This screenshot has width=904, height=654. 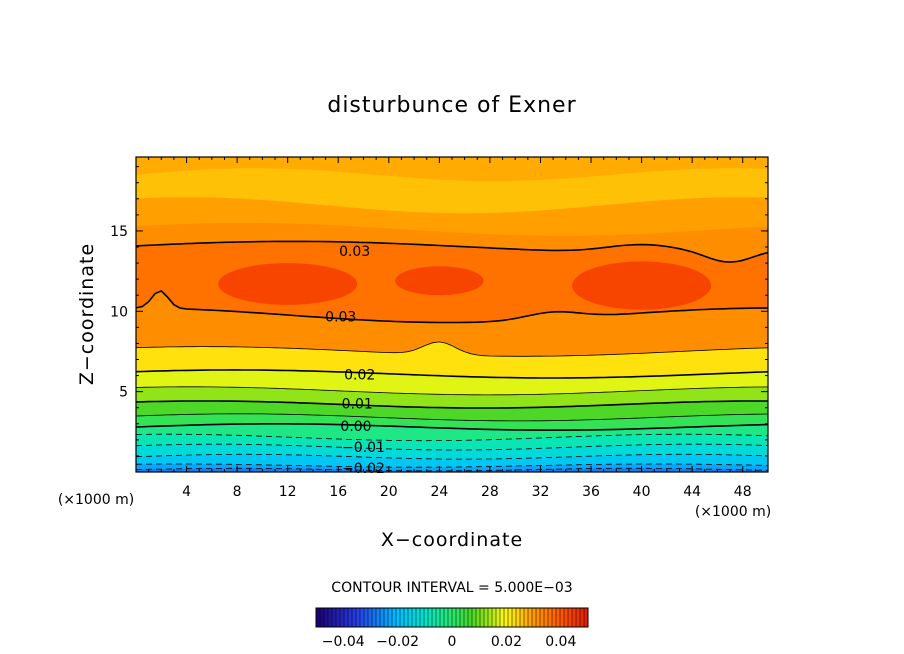 I want to click on contour-line-0.02, so click(x=452, y=374).